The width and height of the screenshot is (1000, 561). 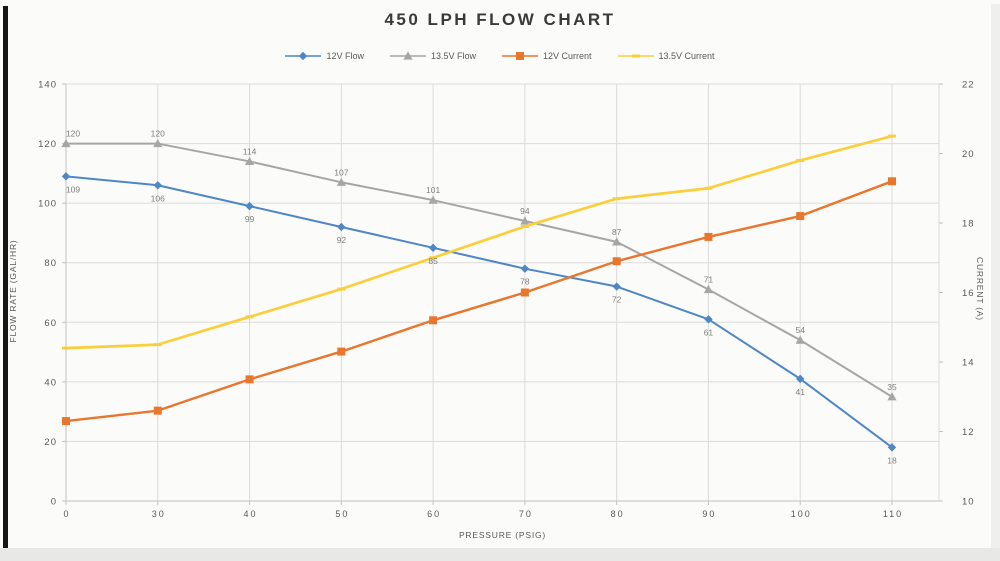 I want to click on svg-text: 14, so click(x=968, y=363).